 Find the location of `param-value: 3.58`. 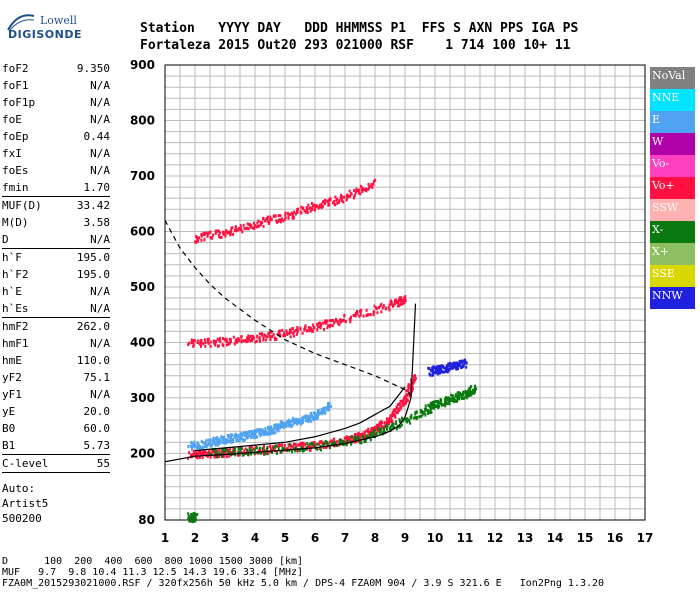

param-value: 3.58 is located at coordinates (97, 222).